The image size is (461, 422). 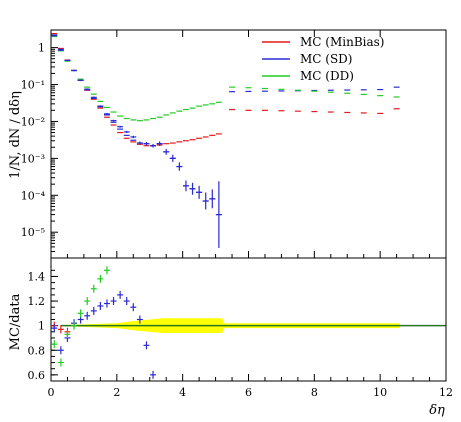 What do you see at coordinates (15, 135) in the screenshot?
I see `main-y-axis-title: 1/N, dN / dδη` at bounding box center [15, 135].